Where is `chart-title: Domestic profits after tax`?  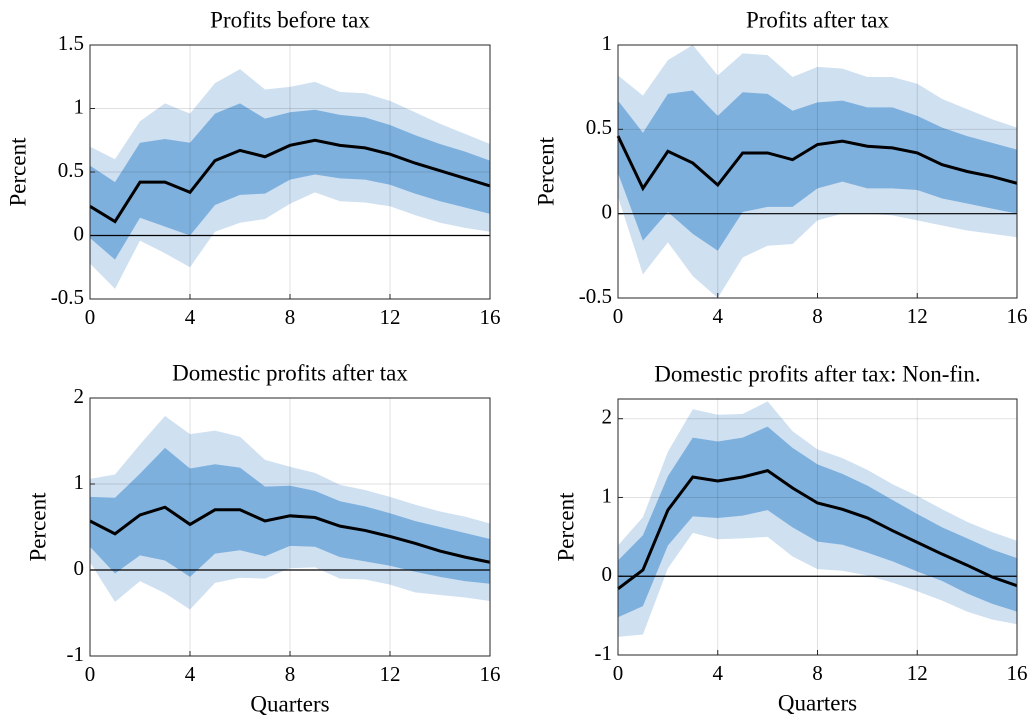
chart-title: Domestic profits after tax is located at coordinates (290, 372).